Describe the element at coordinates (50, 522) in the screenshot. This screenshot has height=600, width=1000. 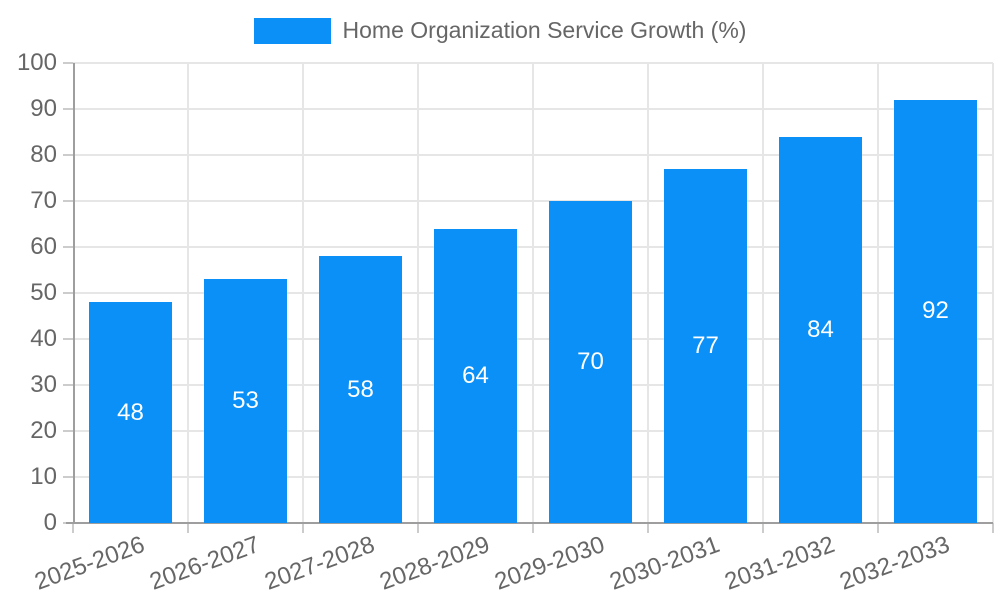
I see `y-axis-tick-label: 0` at that location.